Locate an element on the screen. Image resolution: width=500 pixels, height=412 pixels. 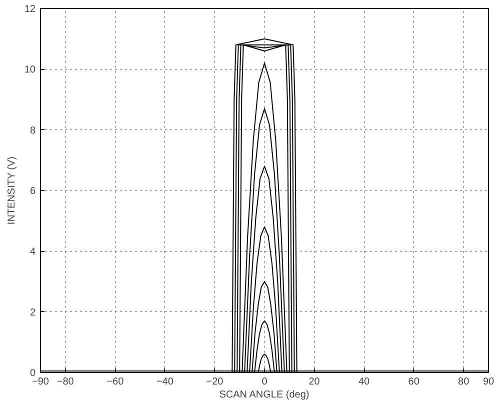
x-tick-label: −40 is located at coordinates (165, 382).